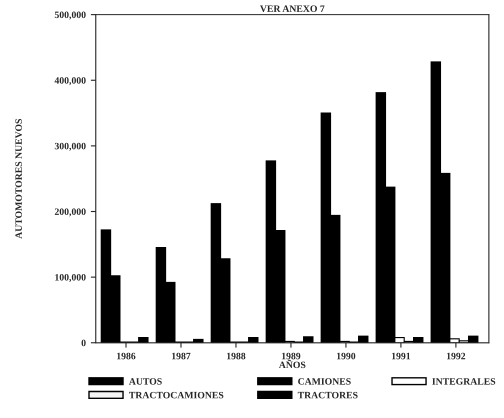 The image size is (504, 418). What do you see at coordinates (401, 356) in the screenshot?
I see `x-tick-label: 1991` at bounding box center [401, 356].